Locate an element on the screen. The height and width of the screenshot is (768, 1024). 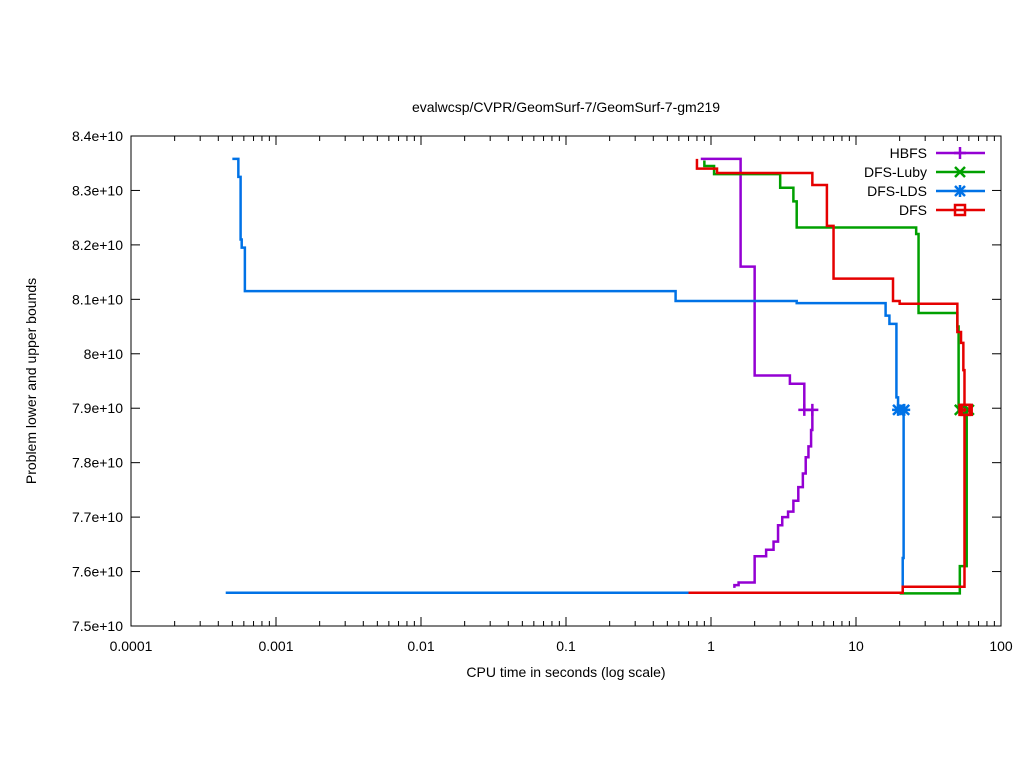
legend-item-hbfs: HBFS is located at coordinates (937, 153).